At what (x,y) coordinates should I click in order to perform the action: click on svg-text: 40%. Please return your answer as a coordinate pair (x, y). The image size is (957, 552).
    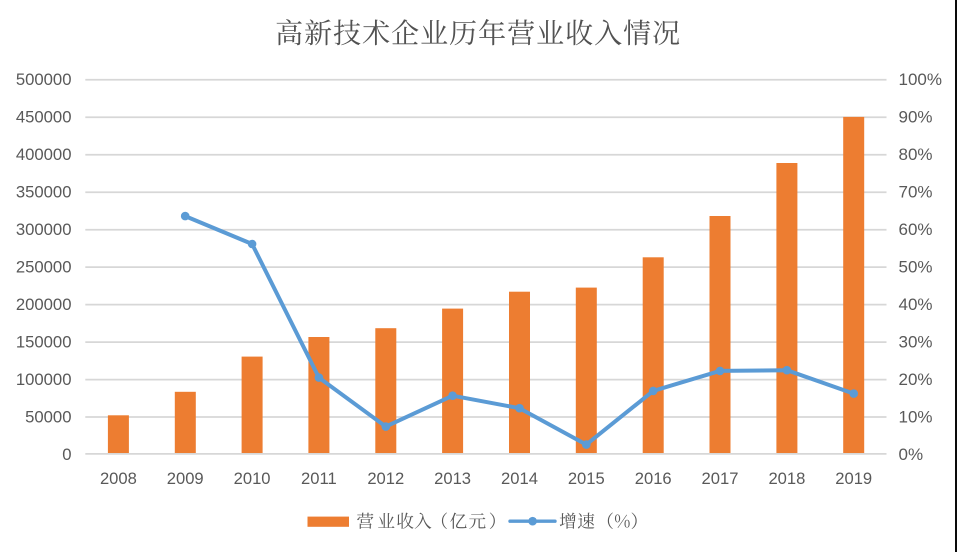
    Looking at the image, I should click on (916, 304).